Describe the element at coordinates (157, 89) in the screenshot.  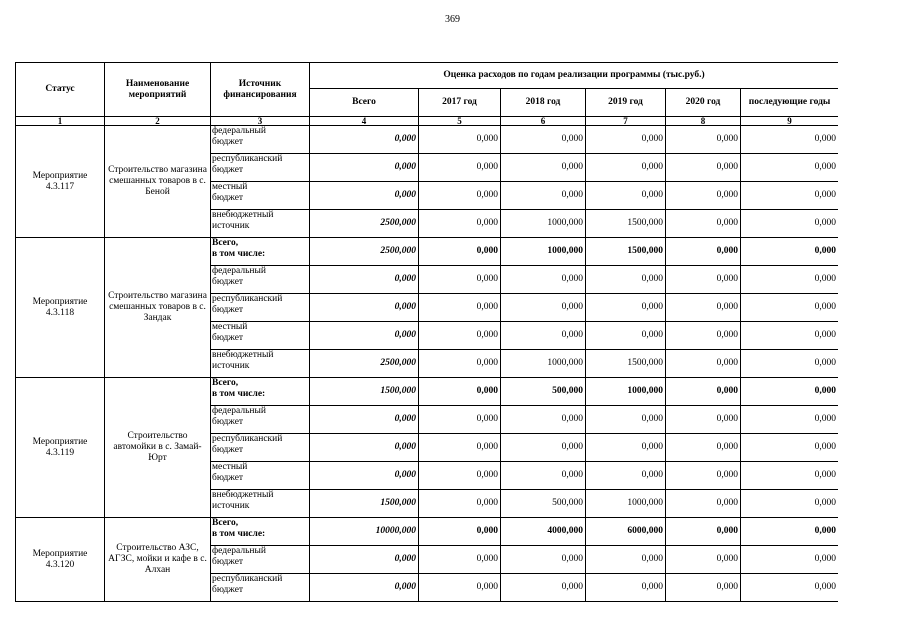
I see `header-cell: Наименование мероприятий` at that location.